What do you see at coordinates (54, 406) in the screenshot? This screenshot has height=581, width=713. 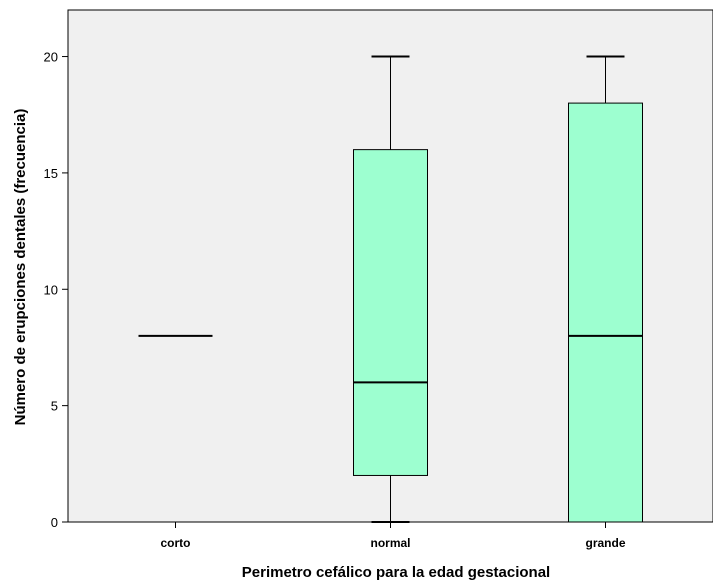 I see `y-tick-label: 5` at bounding box center [54, 406].